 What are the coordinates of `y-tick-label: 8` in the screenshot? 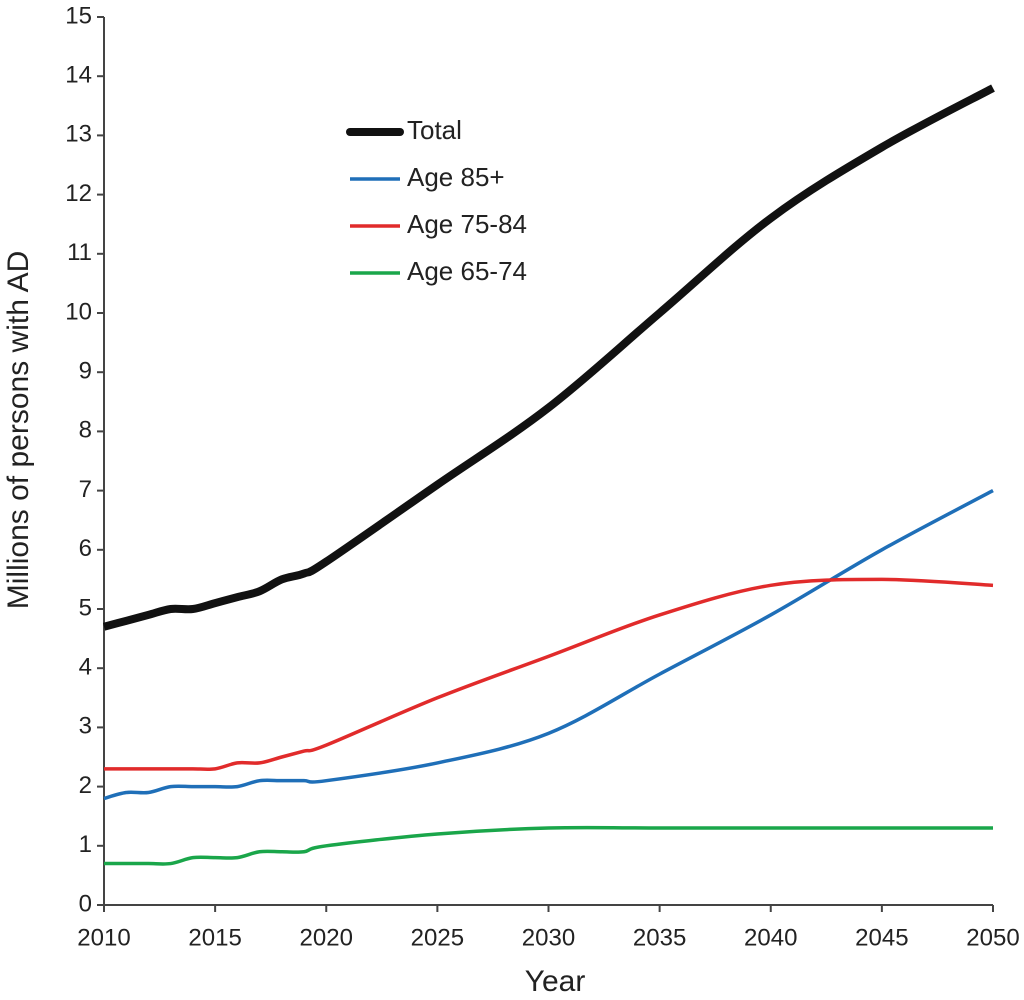 It's located at (85, 430).